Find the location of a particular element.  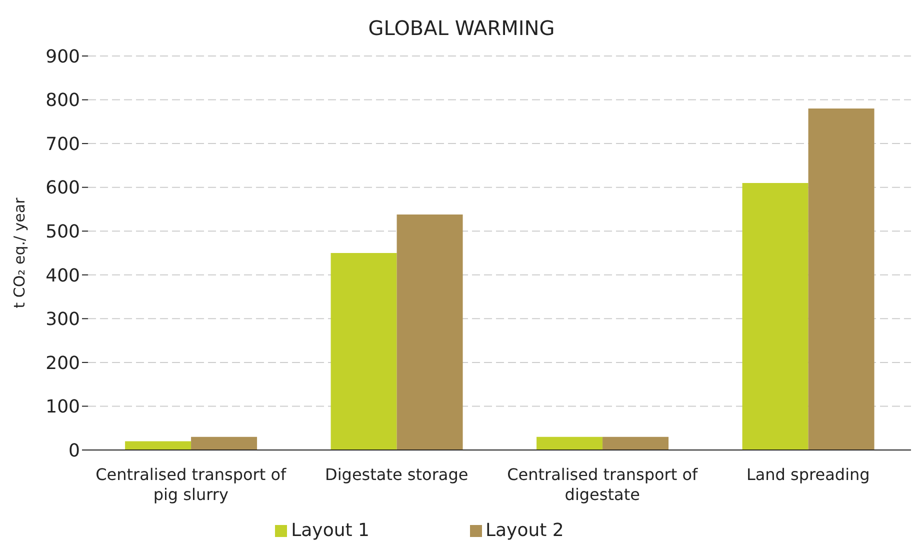

x-tick-label: Centralised transport of pig slurry is located at coordinates (191, 484).